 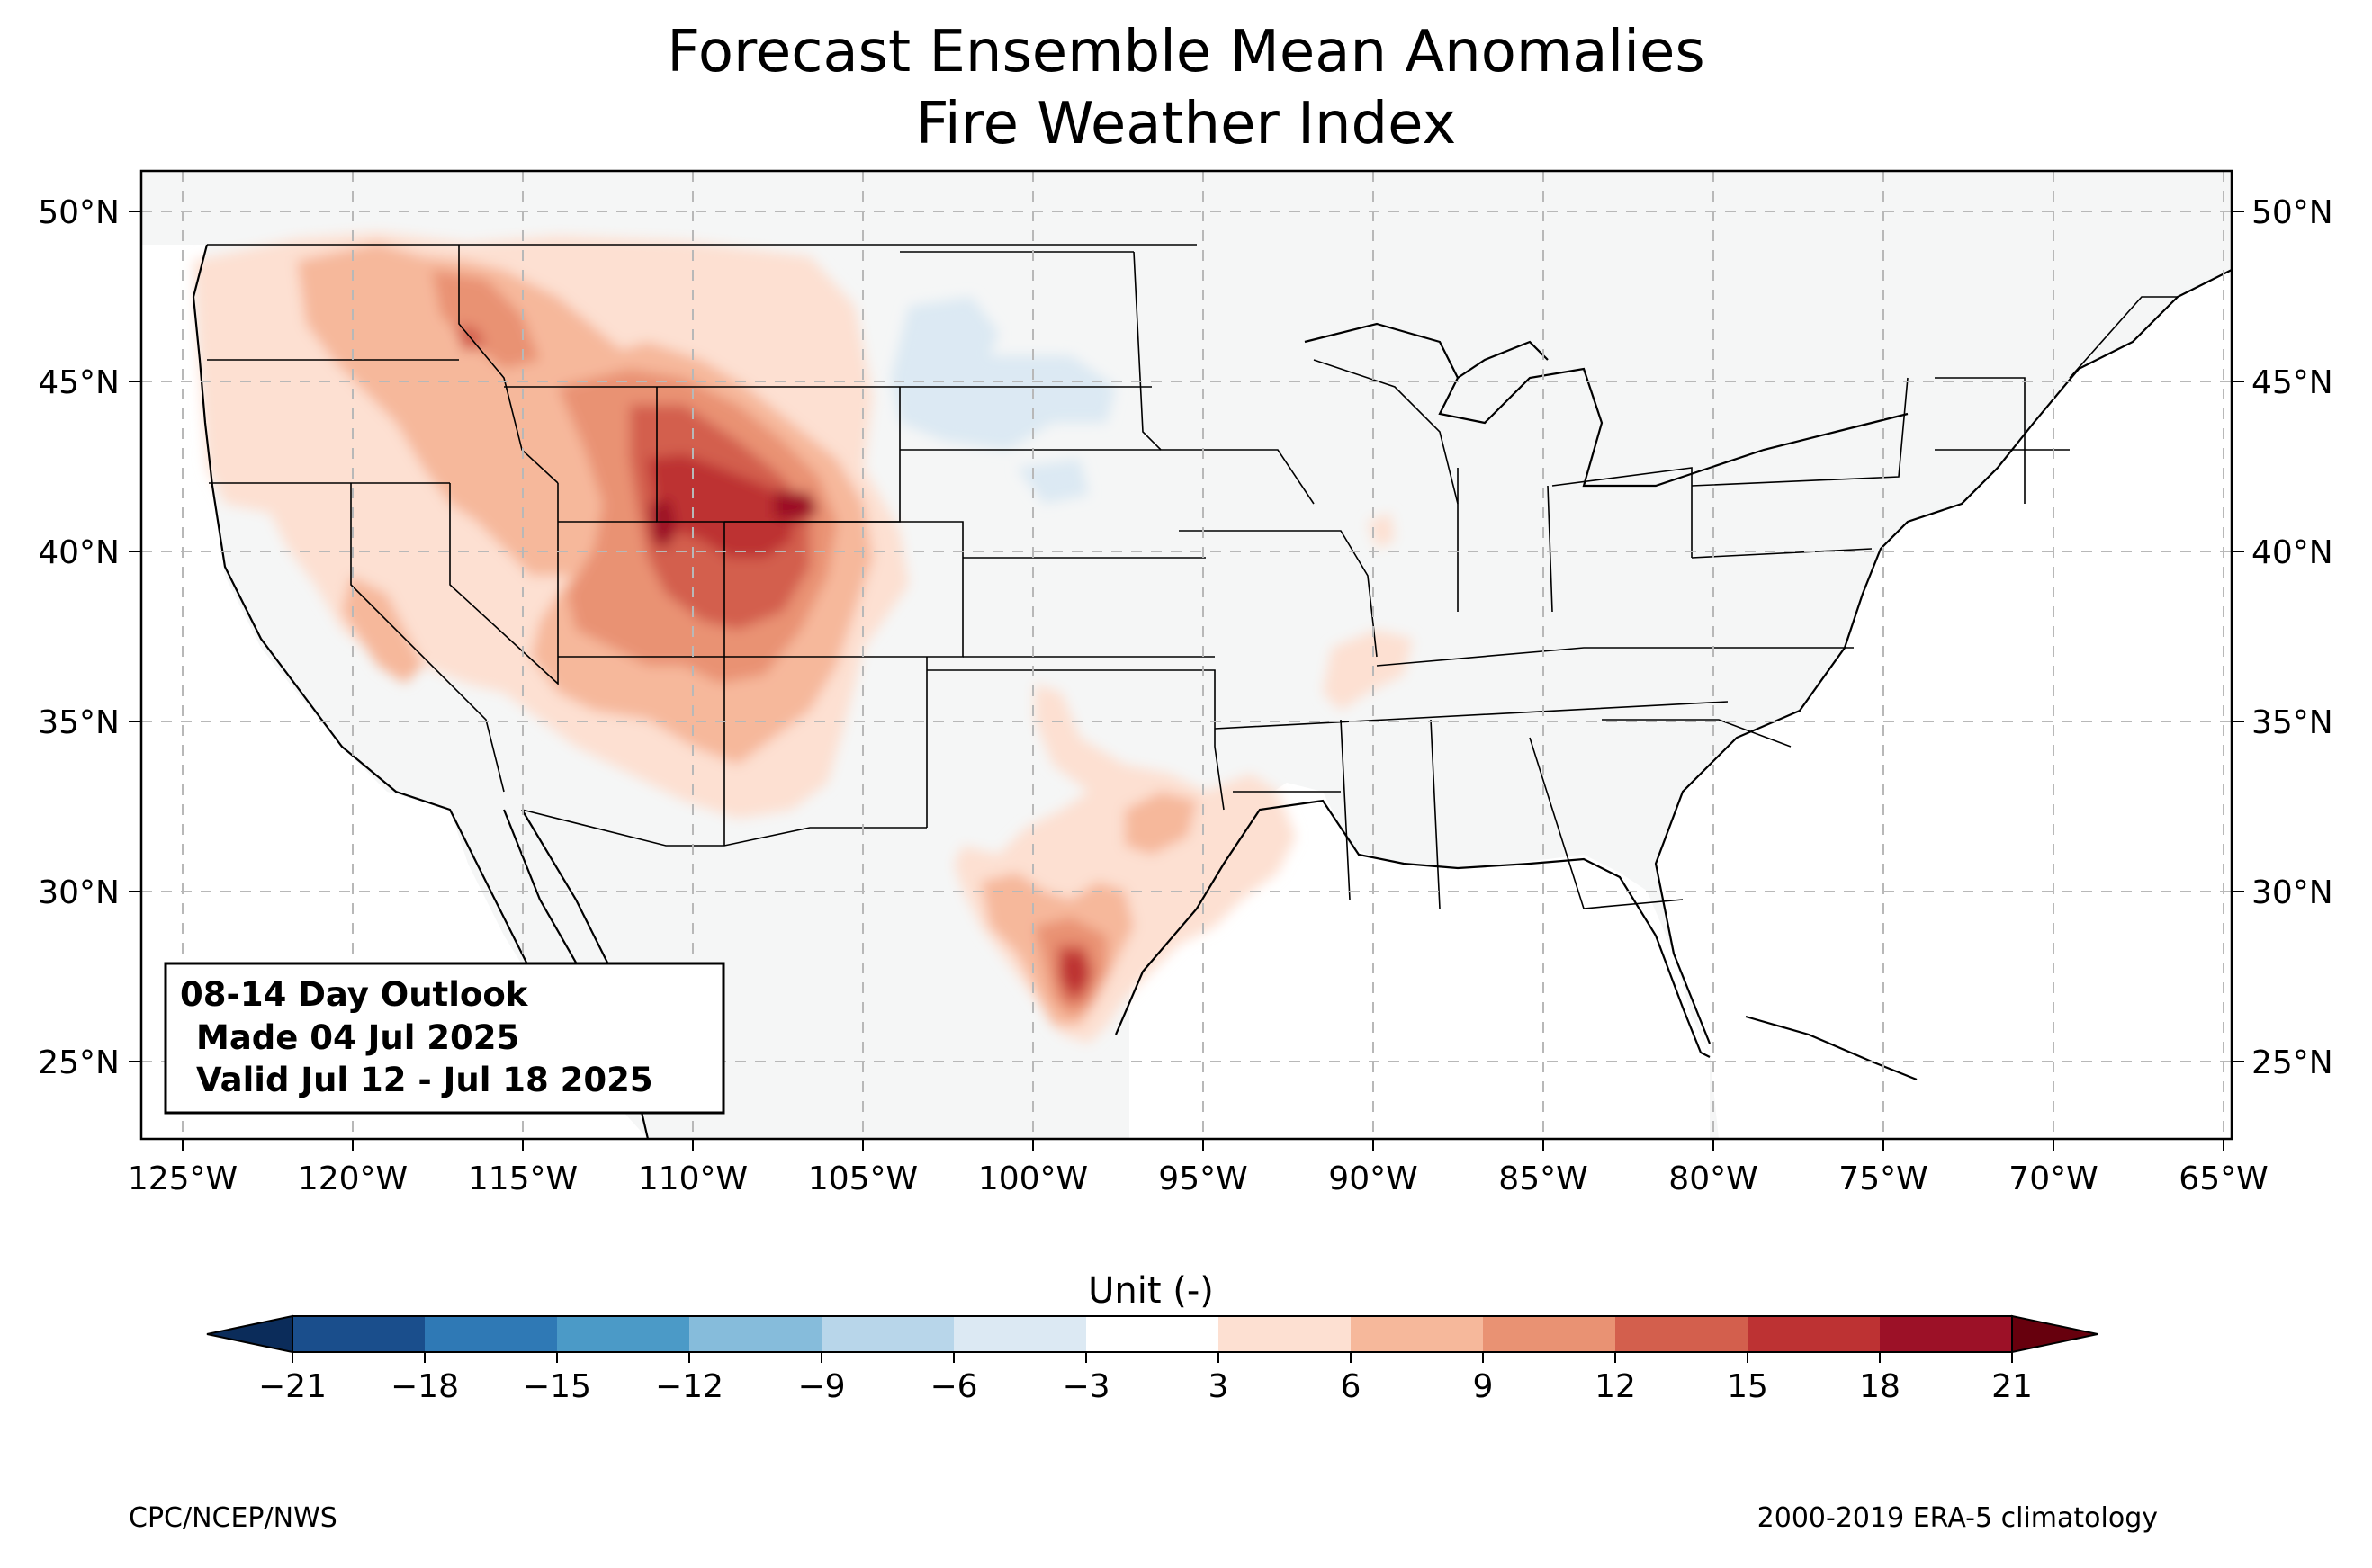 What do you see at coordinates (1483, 1386) in the screenshot?
I see `colorbar-tick-label: 9` at bounding box center [1483, 1386].